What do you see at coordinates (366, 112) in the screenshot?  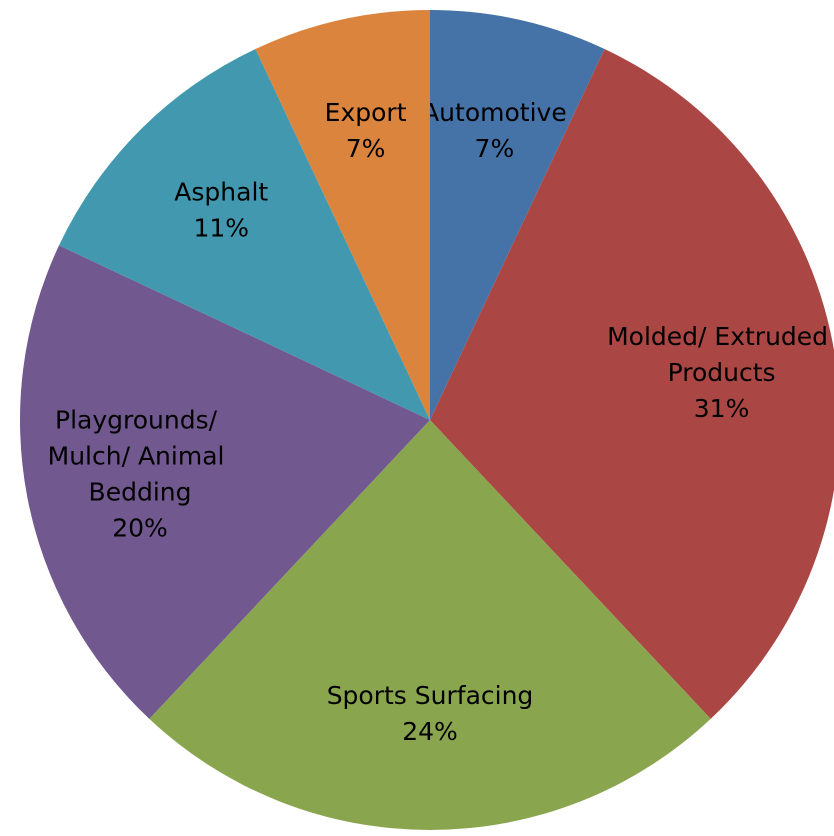 I see `slice-label: Export` at bounding box center [366, 112].